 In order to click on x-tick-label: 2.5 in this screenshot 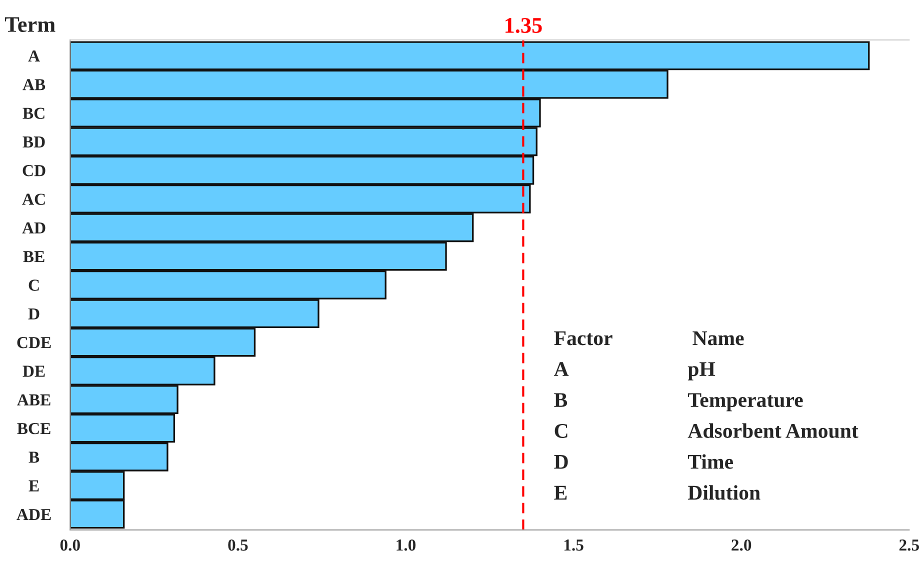, I will do `click(909, 545)`.